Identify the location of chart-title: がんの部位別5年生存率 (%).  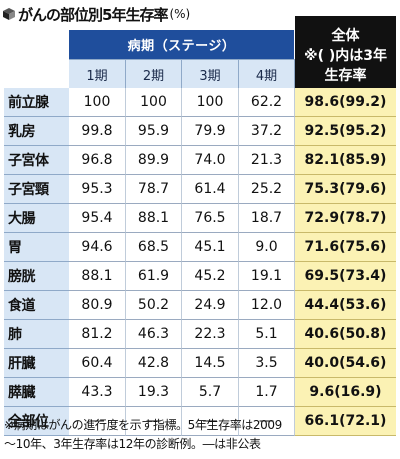
(96, 14).